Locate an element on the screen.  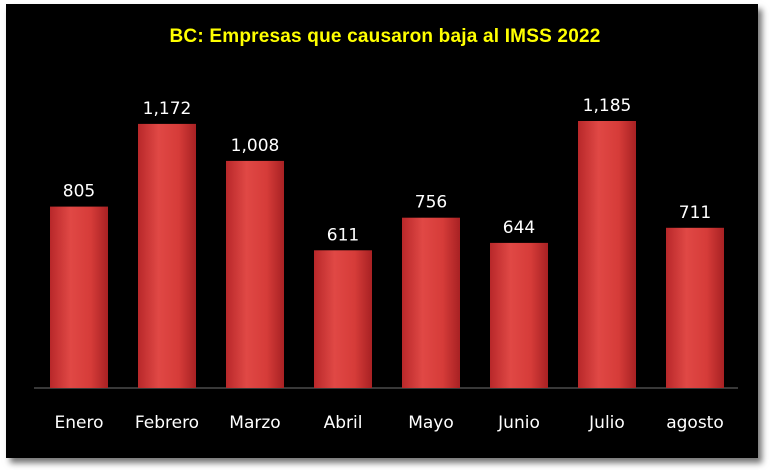
bar-mayo is located at coordinates (431, 302).